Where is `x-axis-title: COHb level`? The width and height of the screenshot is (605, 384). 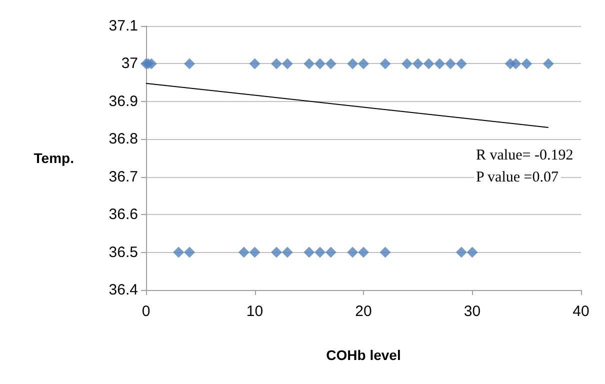 x-axis-title: COHb level is located at coordinates (363, 355).